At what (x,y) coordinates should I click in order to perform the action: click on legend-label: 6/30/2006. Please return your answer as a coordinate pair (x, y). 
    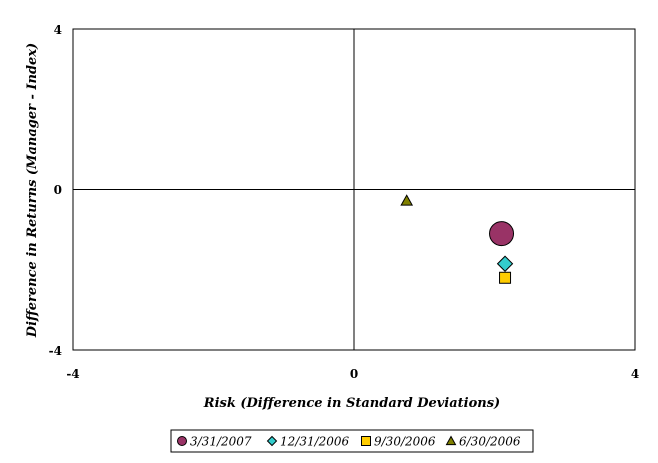
    Looking at the image, I should click on (490, 442).